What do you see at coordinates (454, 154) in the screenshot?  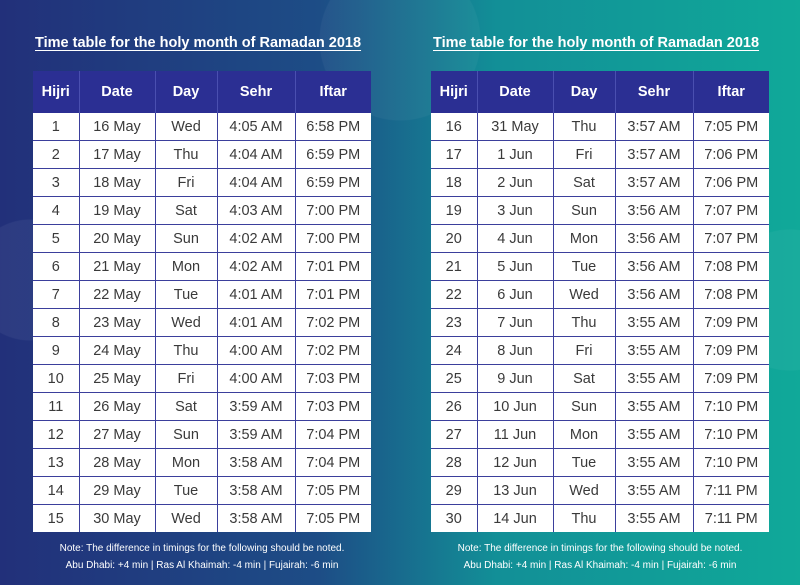 I see `cell-hijri: 17` at bounding box center [454, 154].